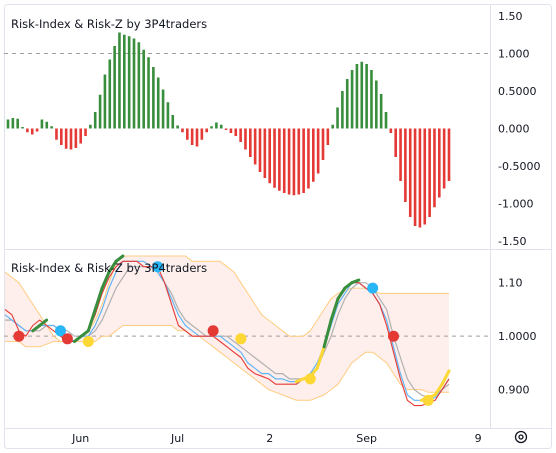  Describe the element at coordinates (366, 438) in the screenshot. I see `x-tick-label: Sep` at that location.